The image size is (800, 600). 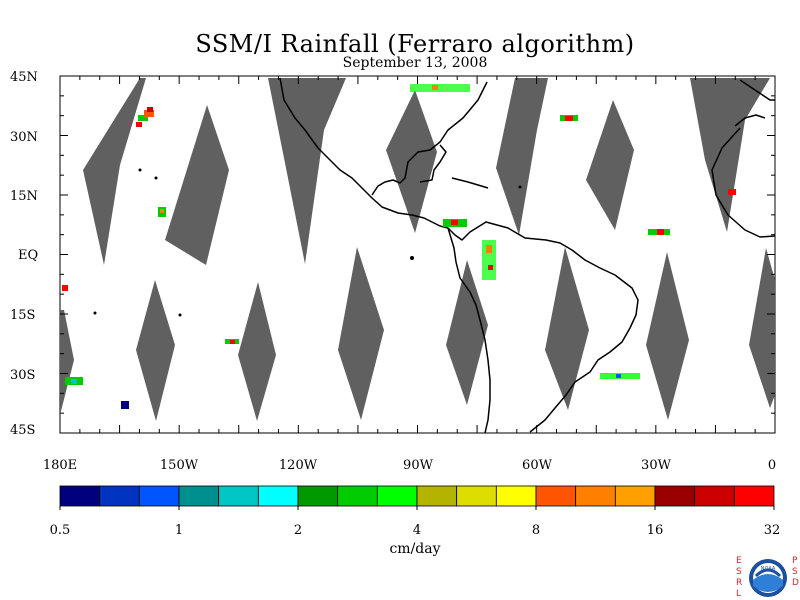 I want to click on islands, so click(x=307, y=242).